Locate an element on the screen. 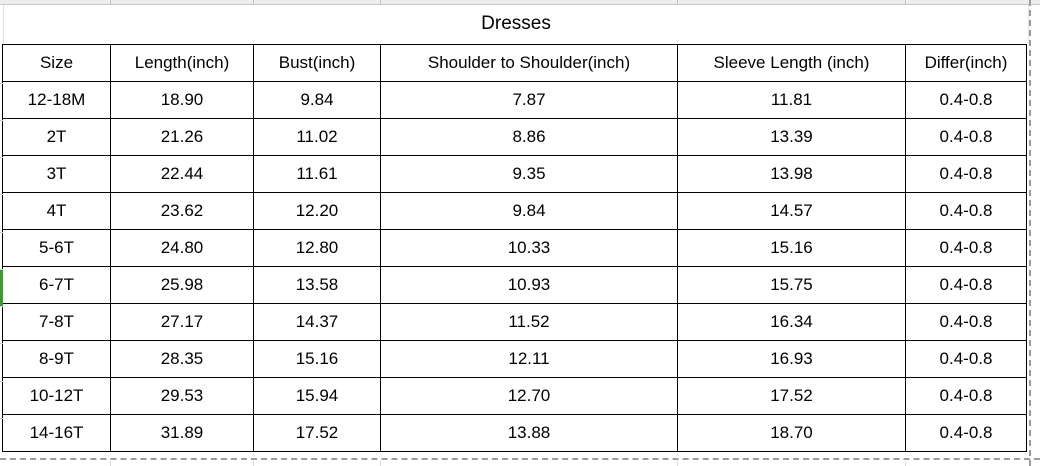  measurement-cell: 13.58 is located at coordinates (317, 285).